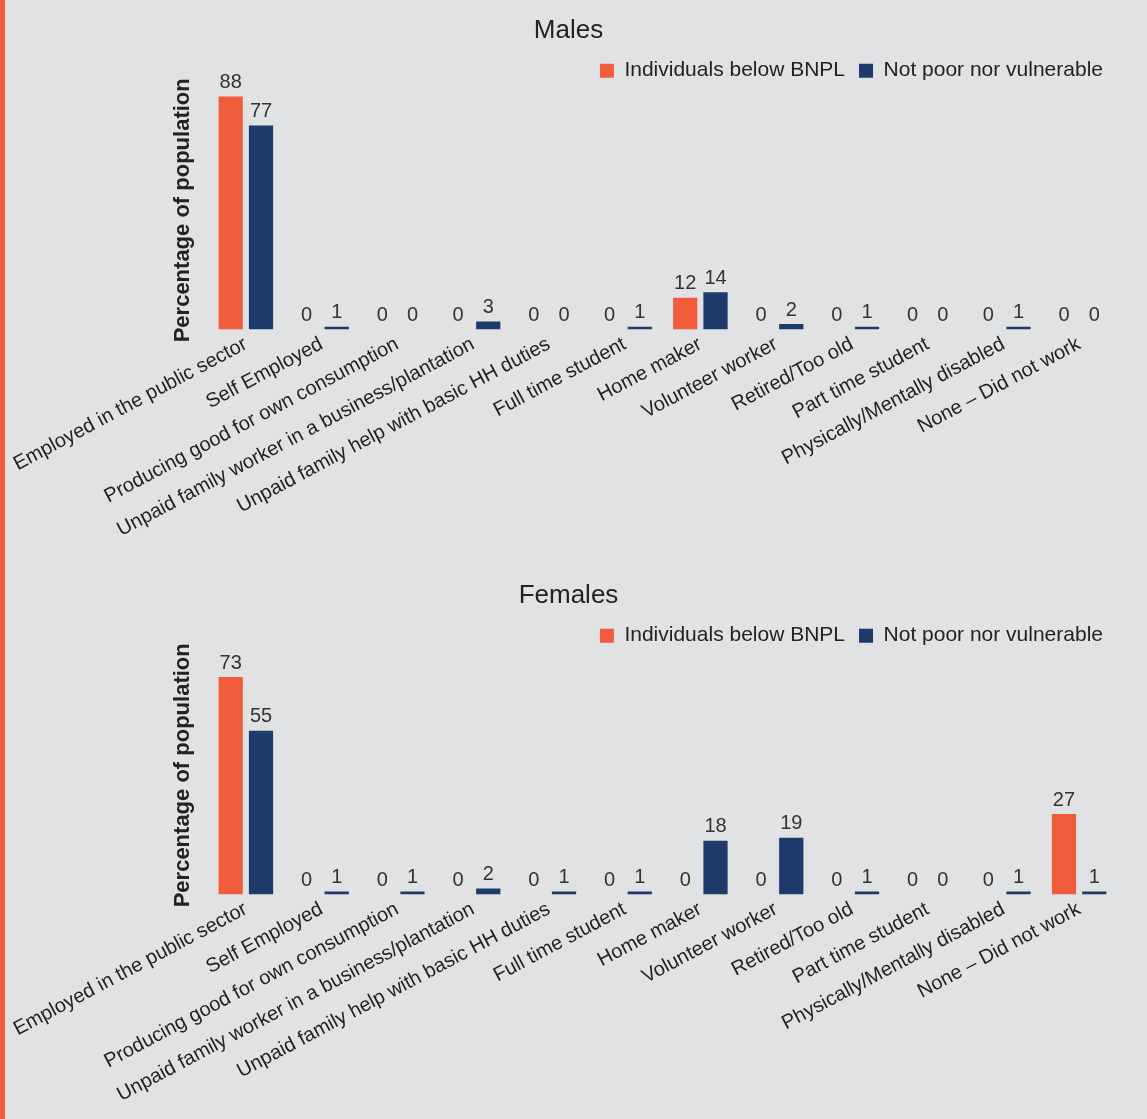  I want to click on data-label: 77, so click(261, 110).